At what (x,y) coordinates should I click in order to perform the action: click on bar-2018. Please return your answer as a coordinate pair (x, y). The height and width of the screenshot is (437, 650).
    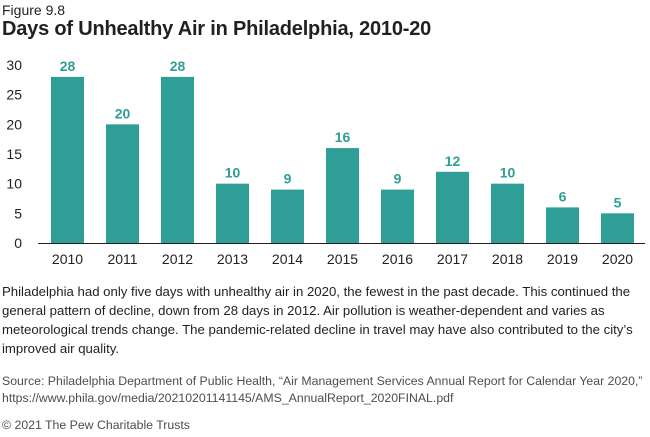
    Looking at the image, I should click on (507, 213).